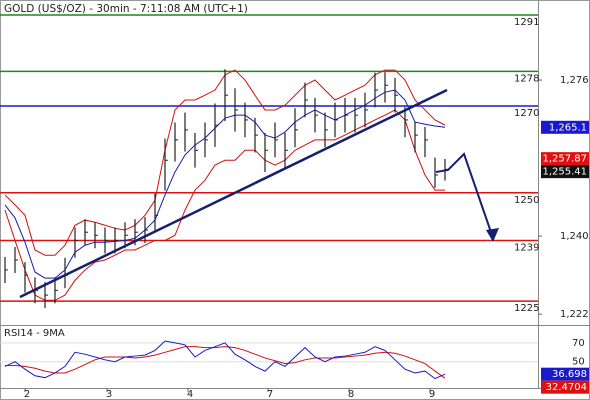 Image resolution: width=590 pixels, height=400 pixels. What do you see at coordinates (574, 236) in the screenshot?
I see `y-tick-label: 1,240` at bounding box center [574, 236].